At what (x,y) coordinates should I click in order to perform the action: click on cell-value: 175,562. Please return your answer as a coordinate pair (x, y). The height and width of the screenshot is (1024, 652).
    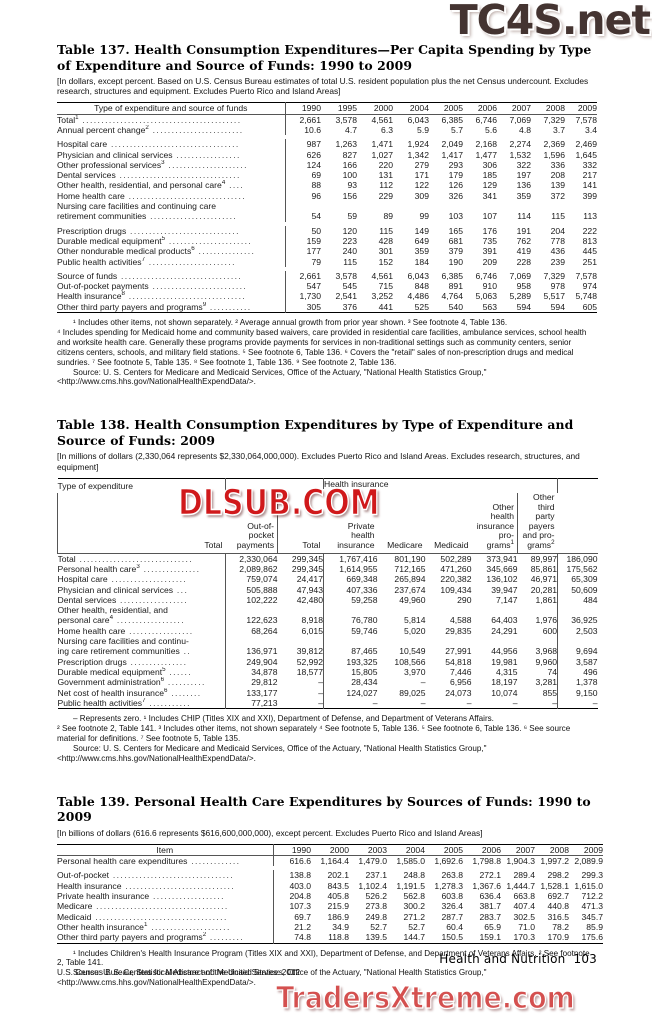
    Looking at the image, I should click on (577, 569).